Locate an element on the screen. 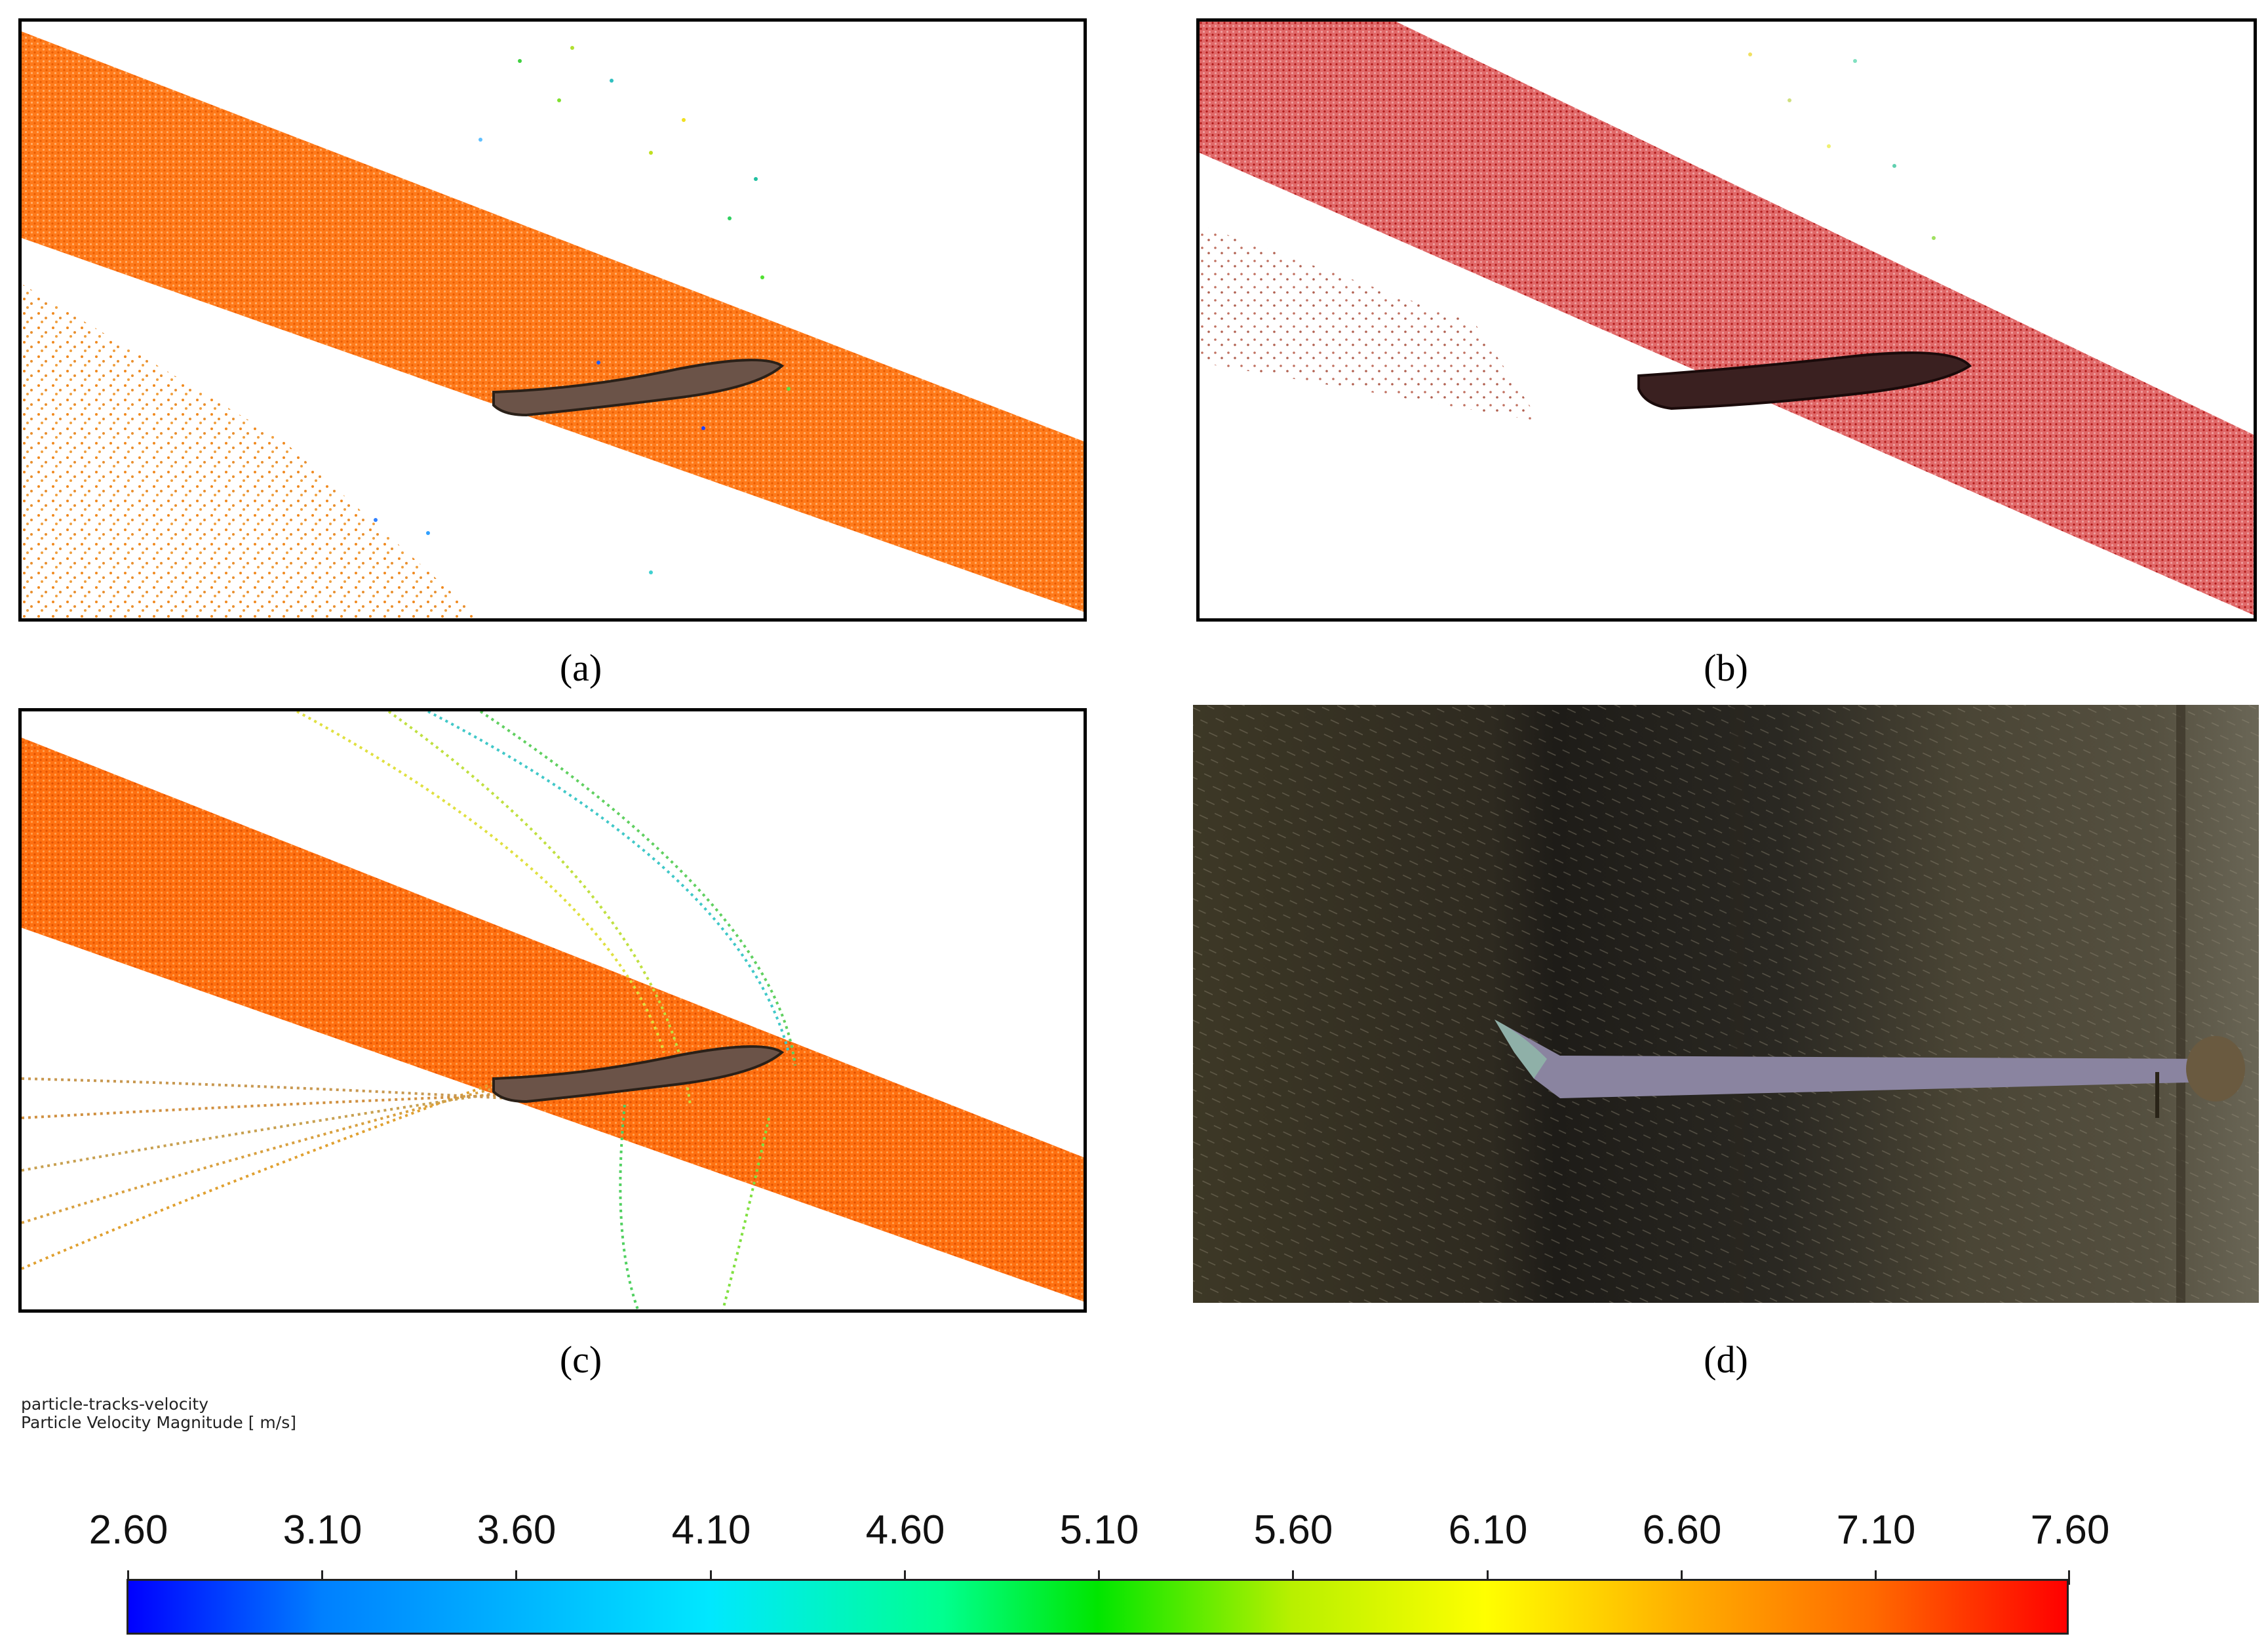 This screenshot has width=2268, height=1651. colorbar-label: 7.10 is located at coordinates (1876, 1530).